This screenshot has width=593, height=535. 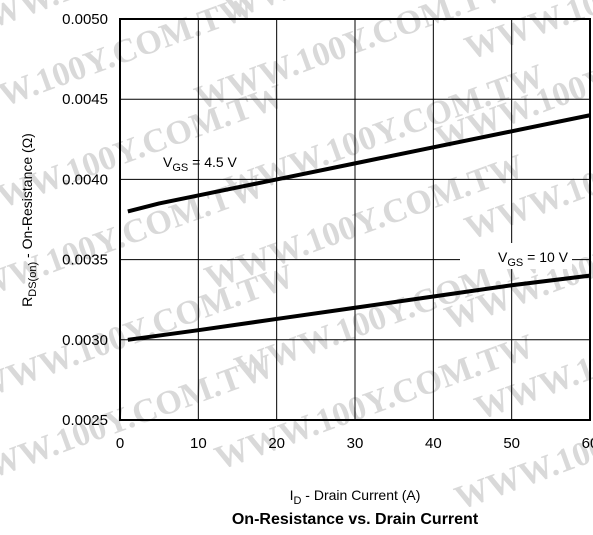 What do you see at coordinates (433, 443) in the screenshot?
I see `x-tick-label: 40` at bounding box center [433, 443].